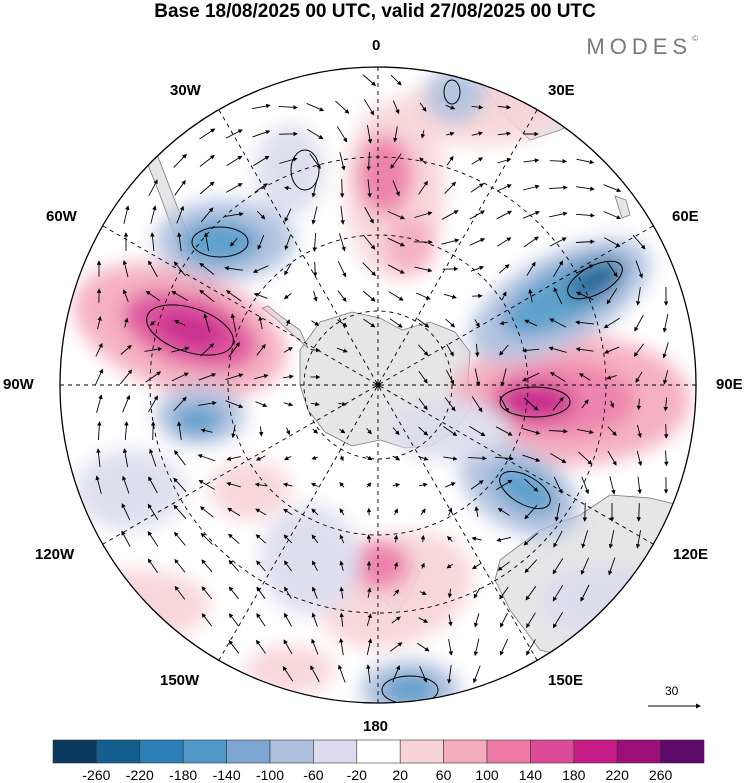 This screenshot has height=783, width=750. I want to click on colorbar-tick-label: 180, so click(574, 775).